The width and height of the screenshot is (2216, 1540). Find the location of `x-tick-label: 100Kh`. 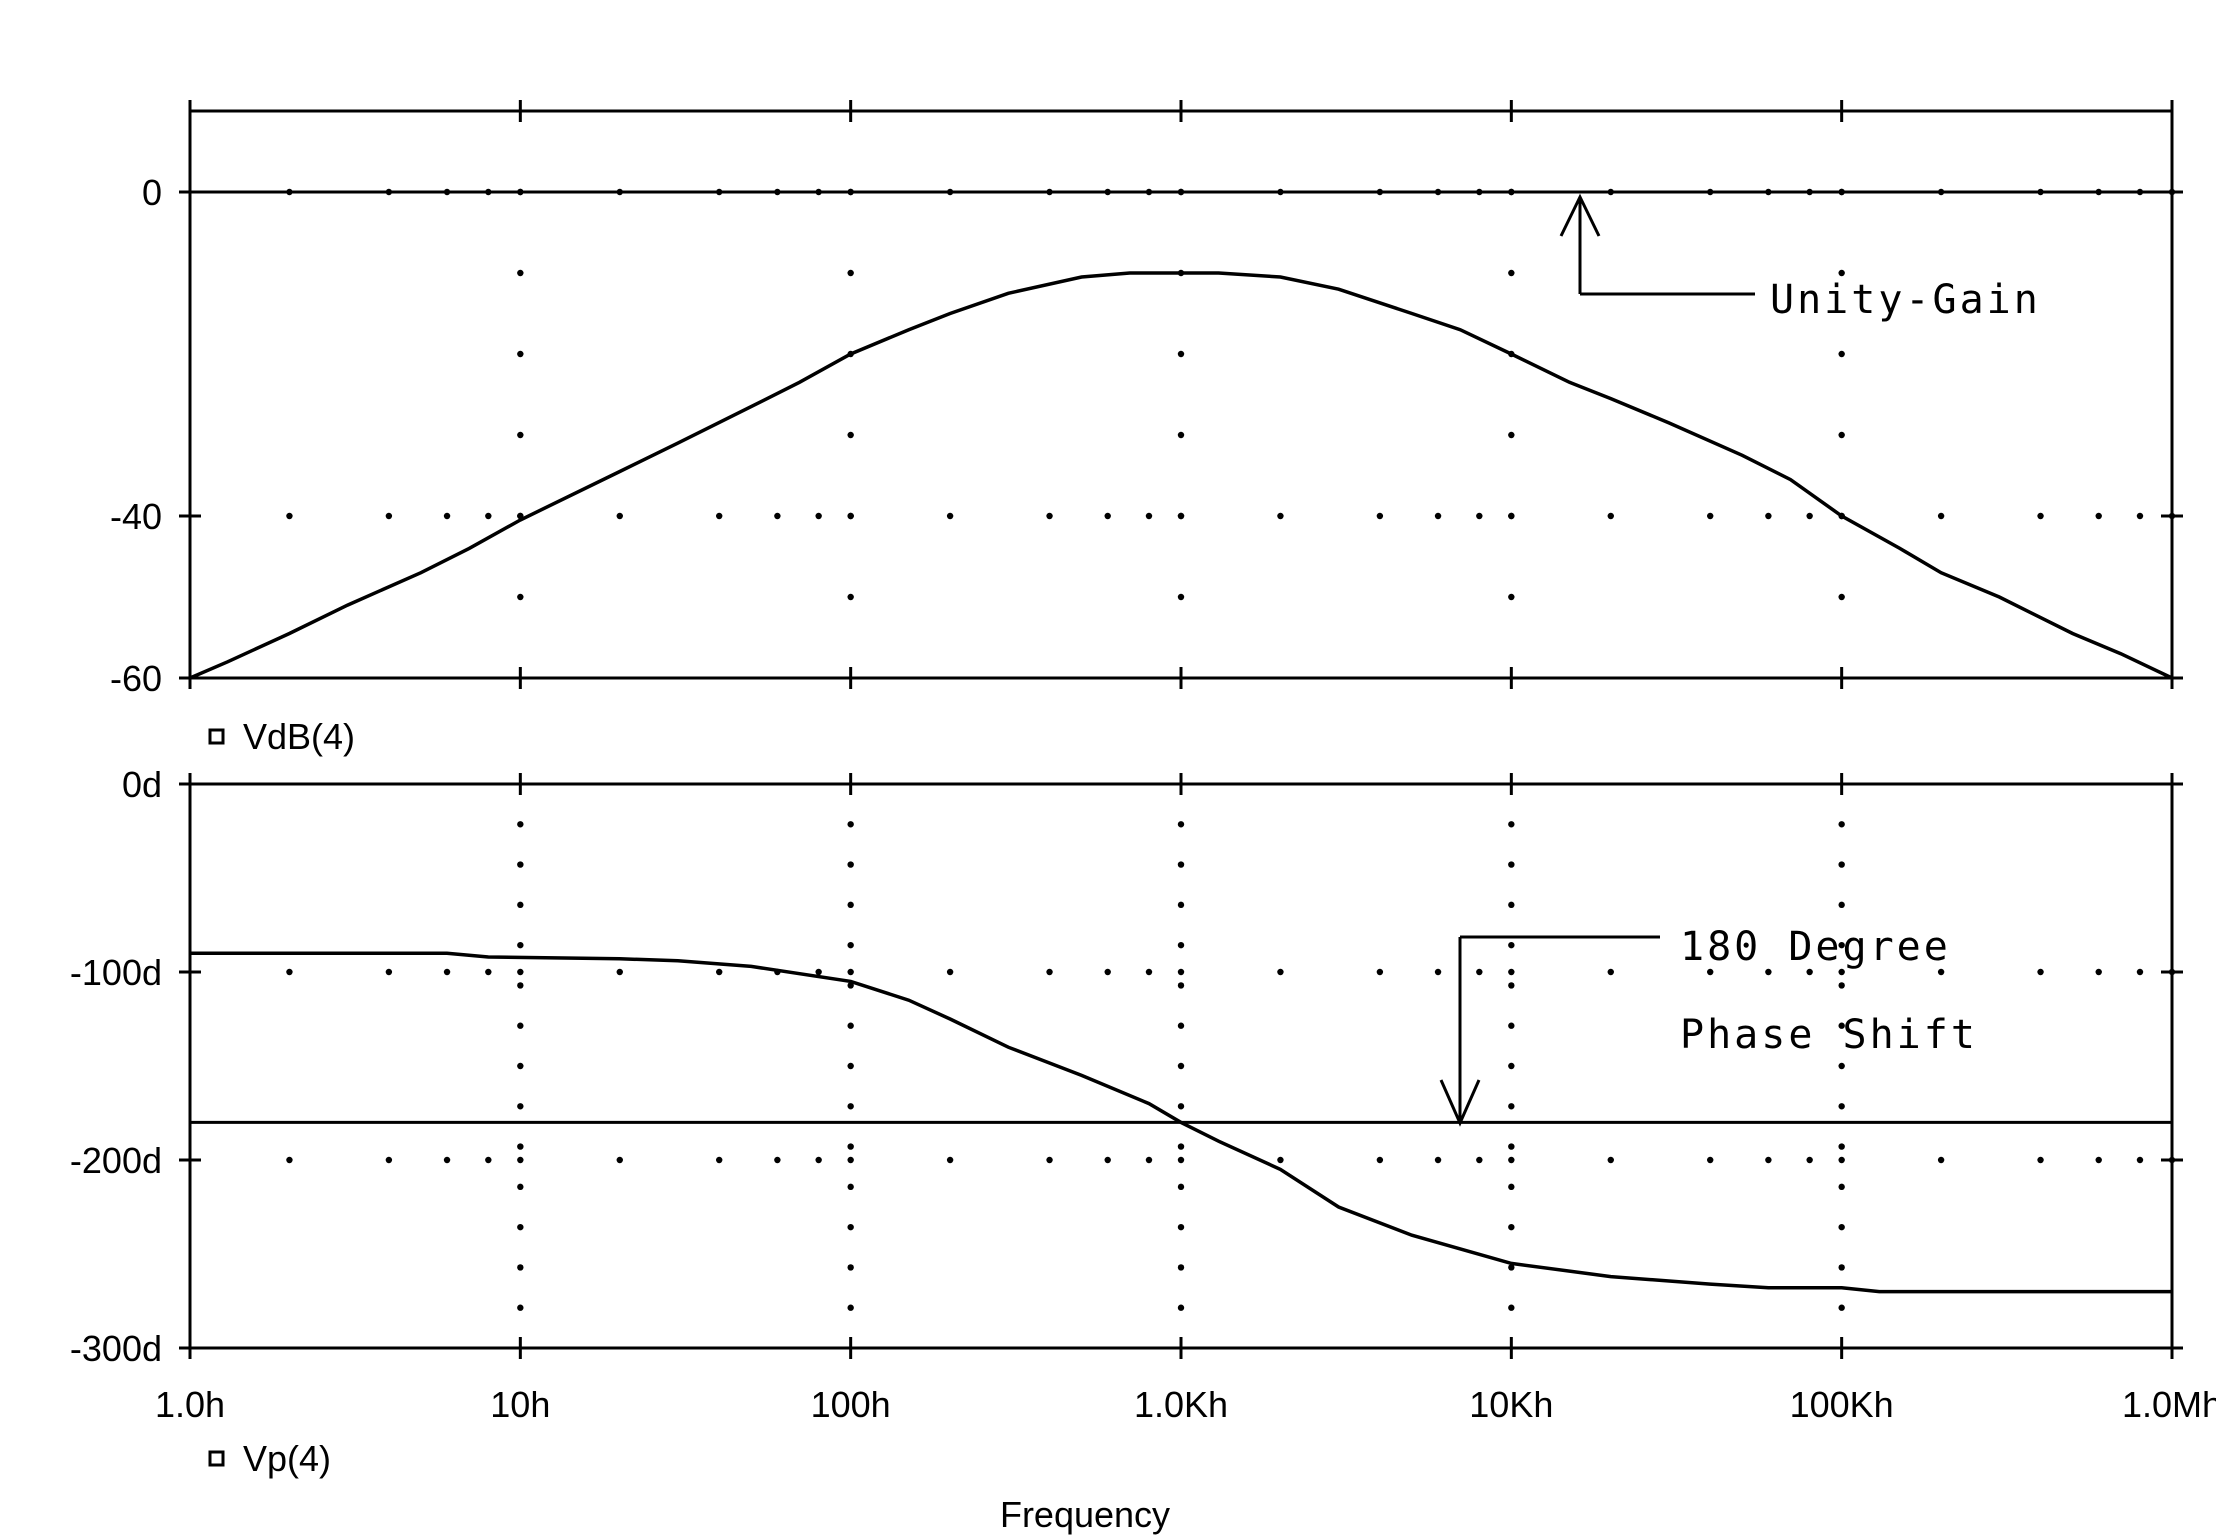

x-tick-label: 100Kh is located at coordinates (1842, 1404).